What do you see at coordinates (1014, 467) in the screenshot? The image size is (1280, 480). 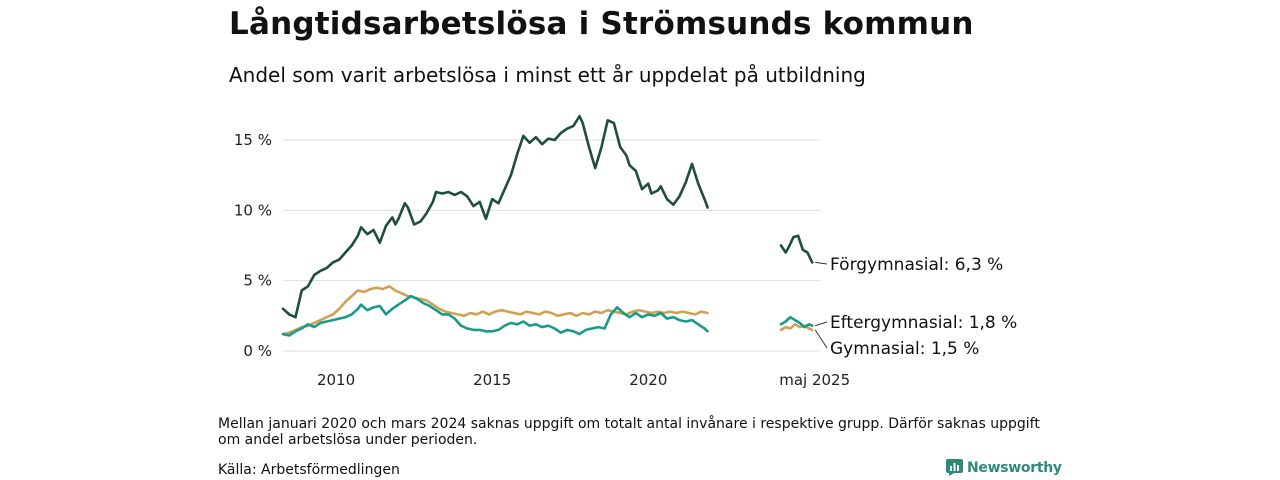 I see `brand-name: Newsworthy` at bounding box center [1014, 467].